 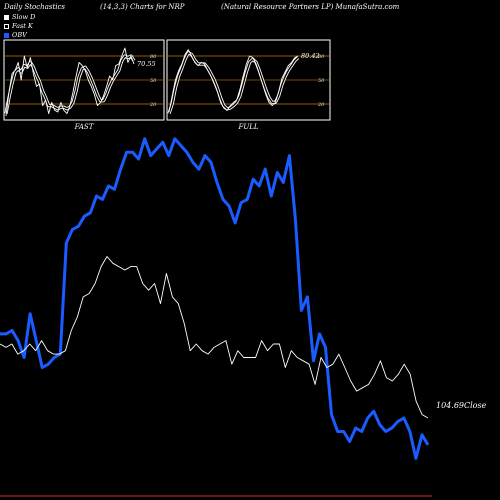 What do you see at coordinates (19, 35) in the screenshot?
I see `legend-label-obv: OBV` at bounding box center [19, 35].